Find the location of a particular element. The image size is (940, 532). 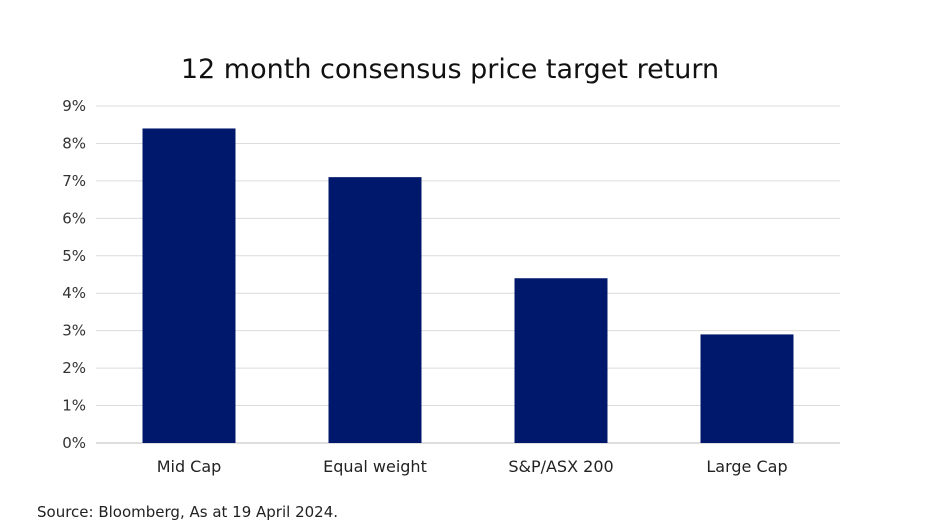

y-tick-label: 6% is located at coordinates (74, 218).